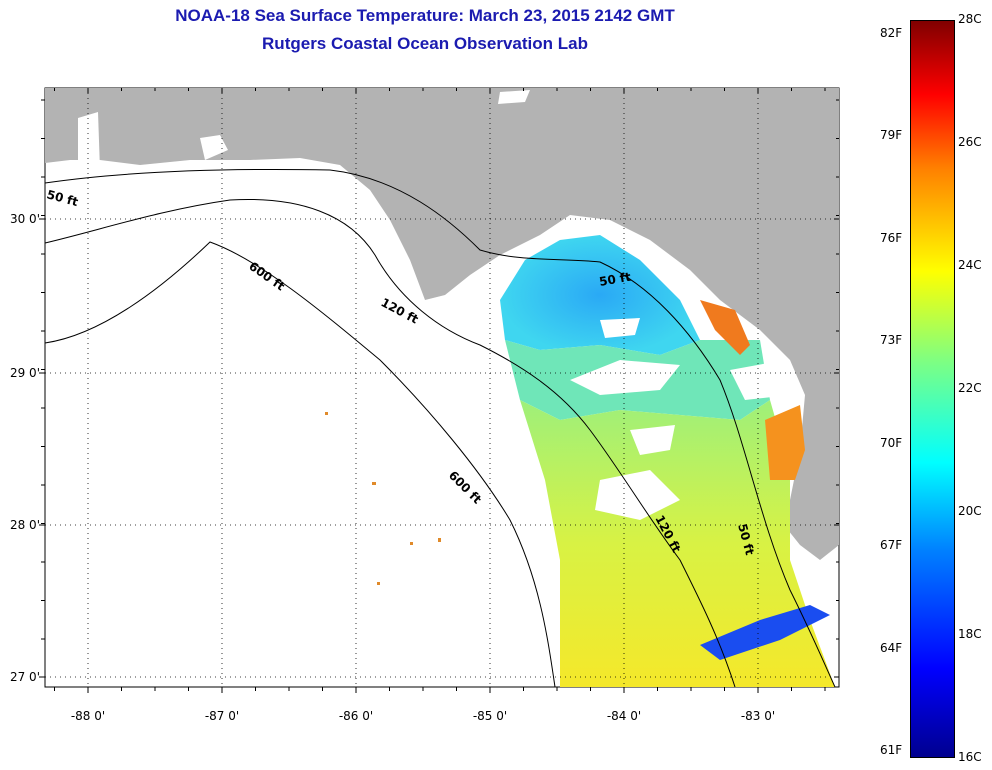 This screenshot has height=770, width=992. Describe the element at coordinates (25, 219) in the screenshot. I see `latitude-tick-label: 30 0'` at that location.